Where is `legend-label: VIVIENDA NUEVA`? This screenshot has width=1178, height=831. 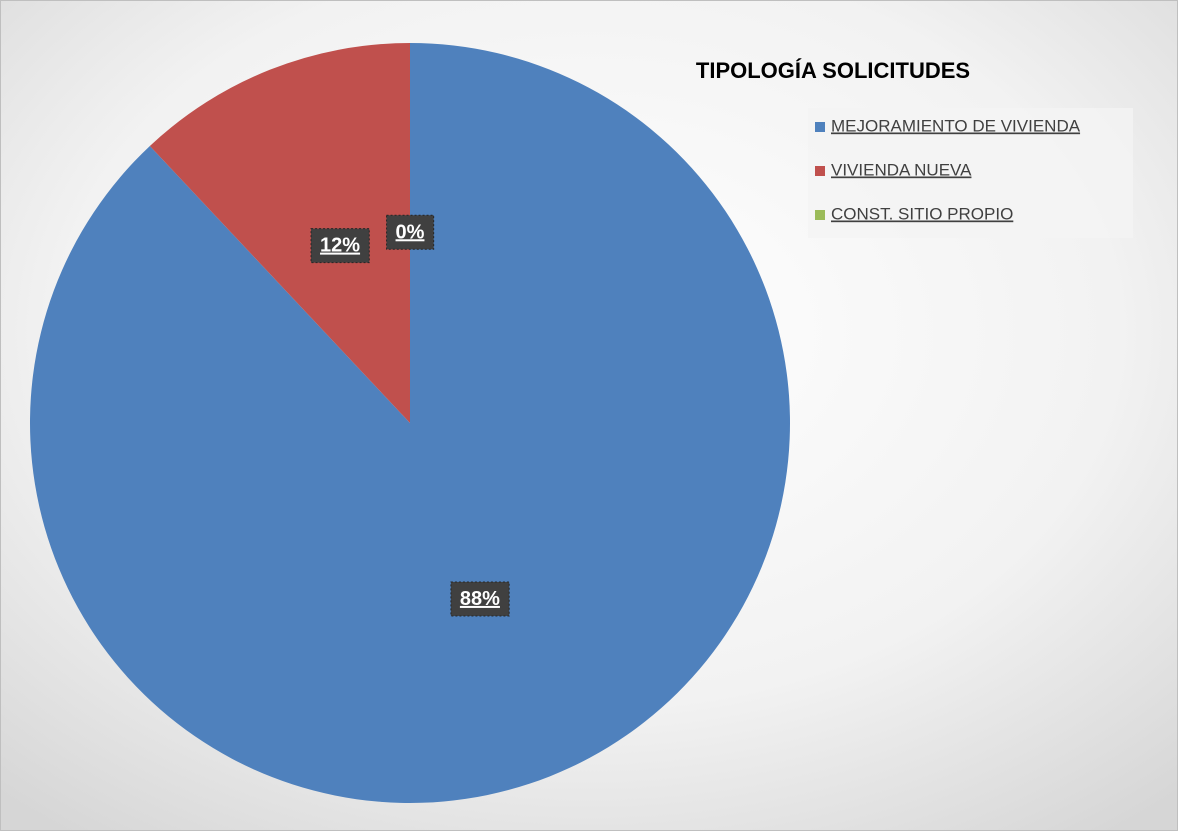
legend-label: VIVIENDA NUEVA is located at coordinates (901, 169).